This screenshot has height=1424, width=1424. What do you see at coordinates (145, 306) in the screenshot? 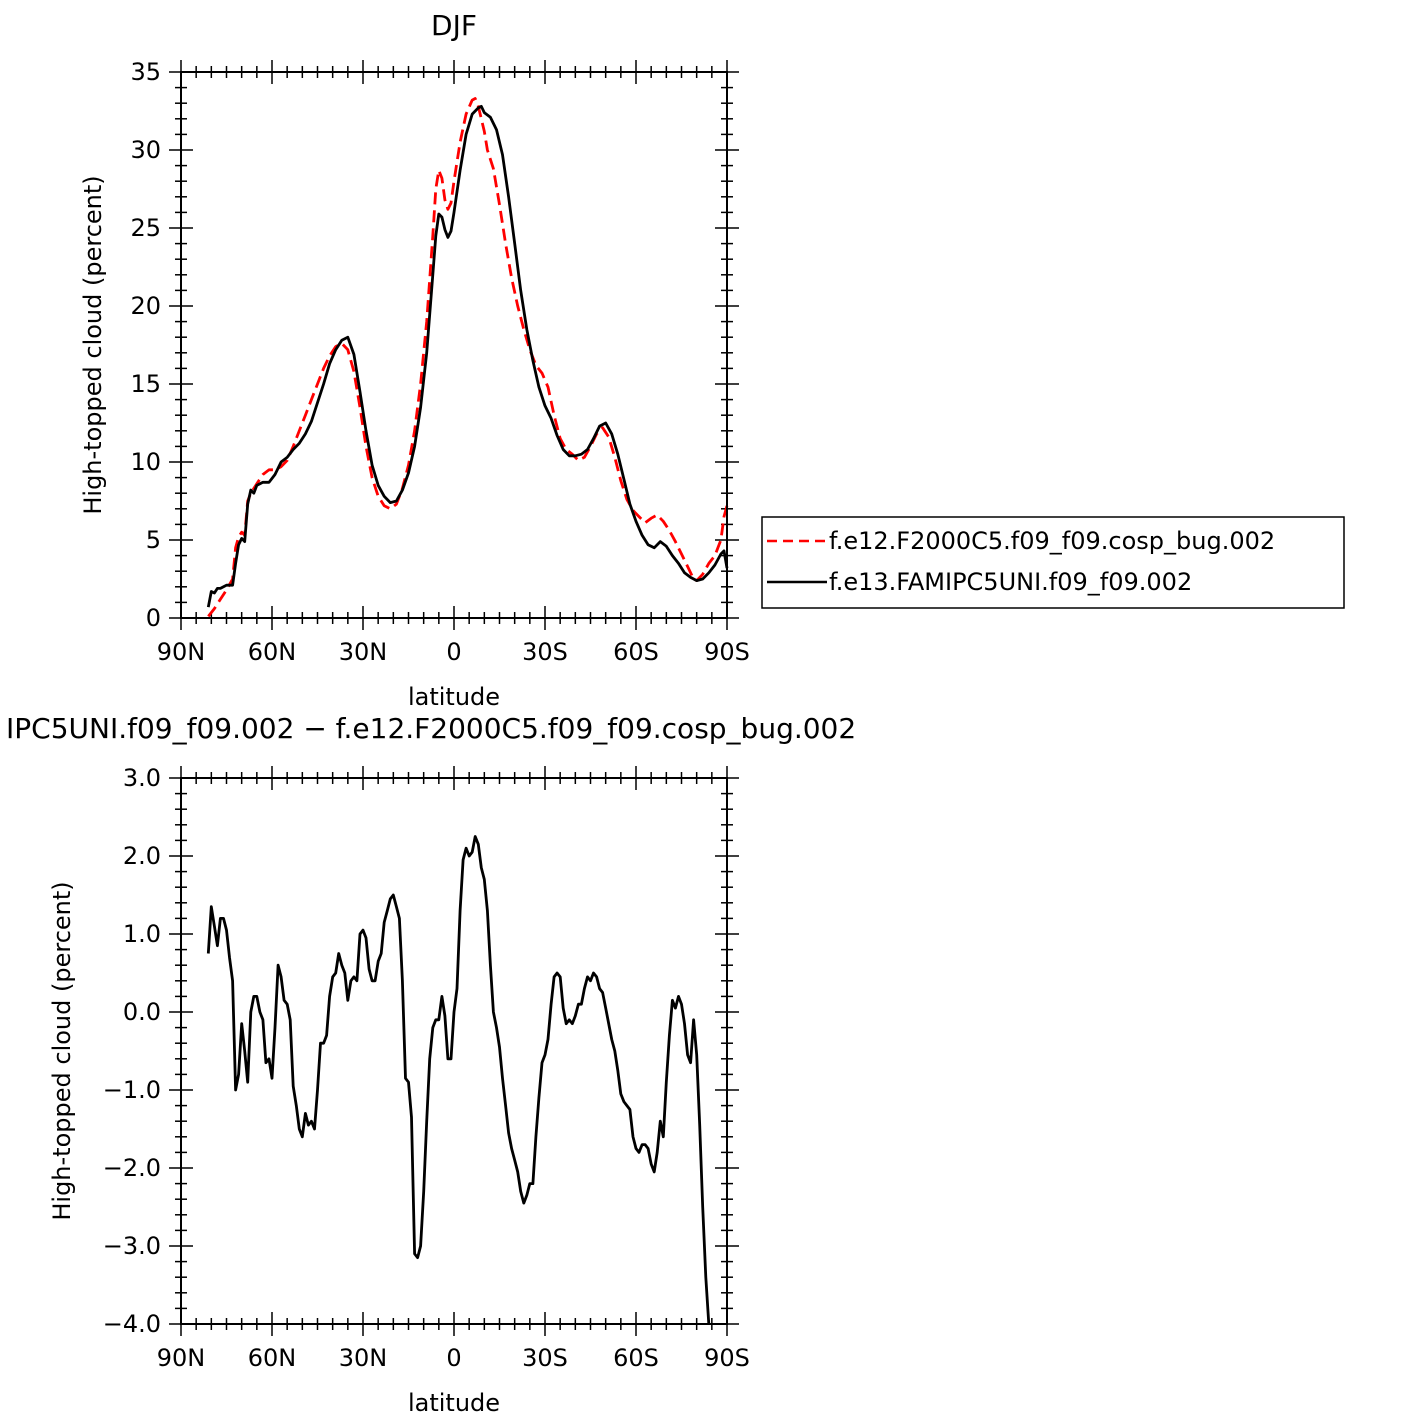
I see `y-tick-label: 20` at bounding box center [145, 306].